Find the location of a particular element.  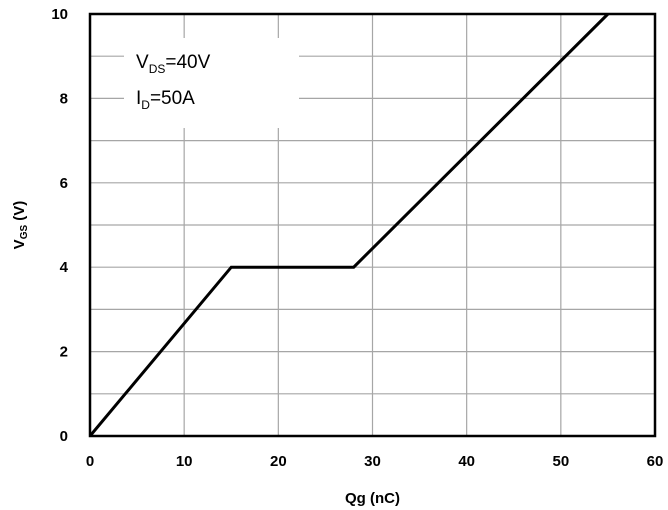

legend-line-id: ID=50A is located at coordinates (165, 100).